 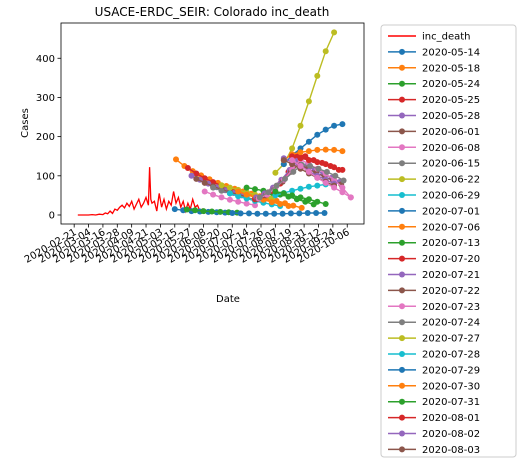 What do you see at coordinates (212, 12) in the screenshot?
I see `chart-title: USACE-ERDC_SEIR: Colorado inc_death` at bounding box center [212, 12].